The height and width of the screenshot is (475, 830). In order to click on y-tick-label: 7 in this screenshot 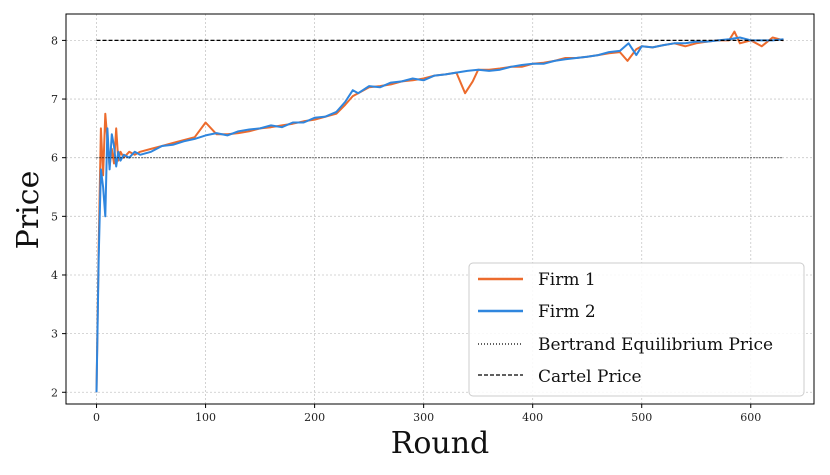, I will do `click(54, 99)`.